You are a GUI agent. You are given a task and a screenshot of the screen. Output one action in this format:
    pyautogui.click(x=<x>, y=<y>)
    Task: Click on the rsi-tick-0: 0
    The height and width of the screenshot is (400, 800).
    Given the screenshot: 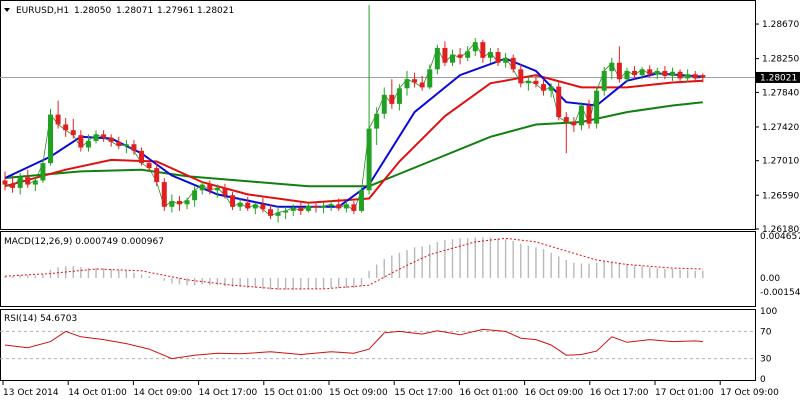 What is the action you would take?
    pyautogui.click(x=763, y=380)
    